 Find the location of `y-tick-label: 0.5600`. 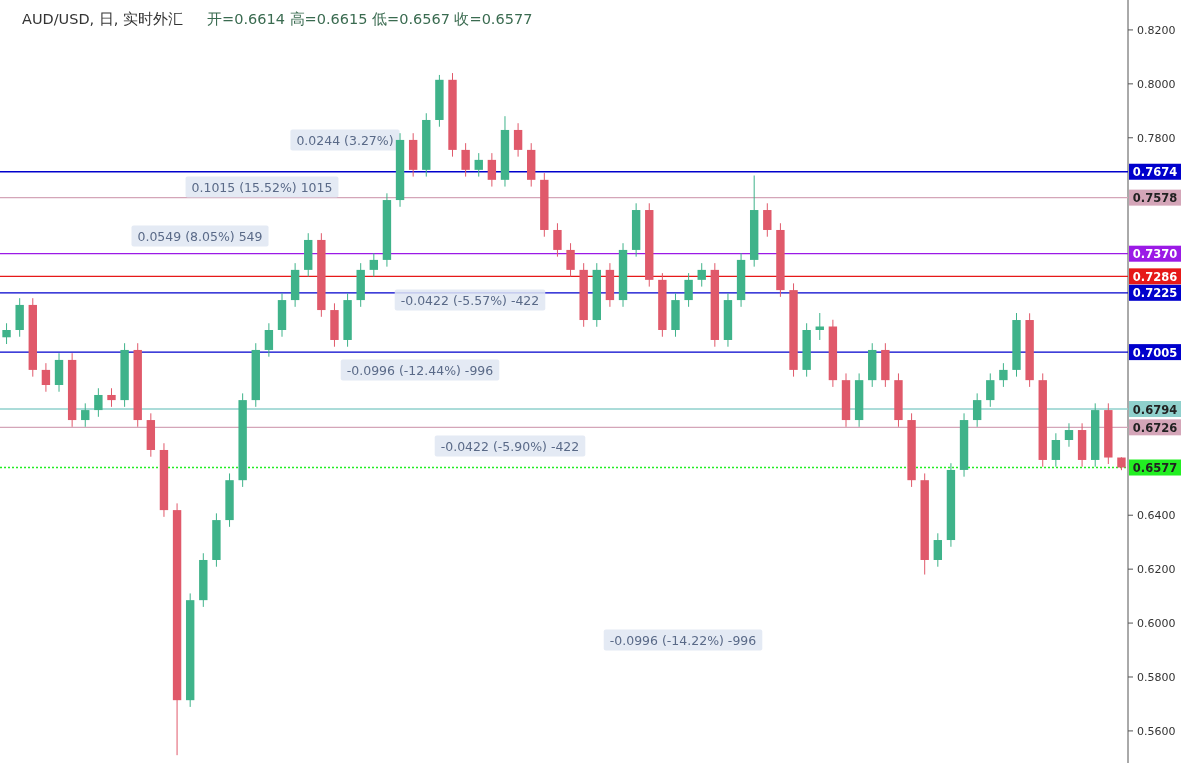

y-tick-label: 0.5600 is located at coordinates (1156, 731).